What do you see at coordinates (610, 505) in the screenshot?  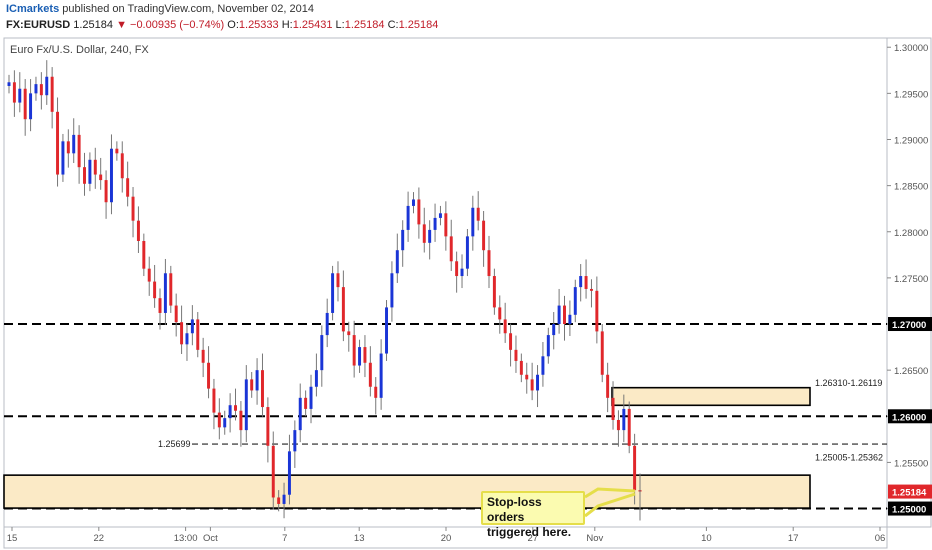 I see `annotation-pointer` at bounding box center [610, 505].